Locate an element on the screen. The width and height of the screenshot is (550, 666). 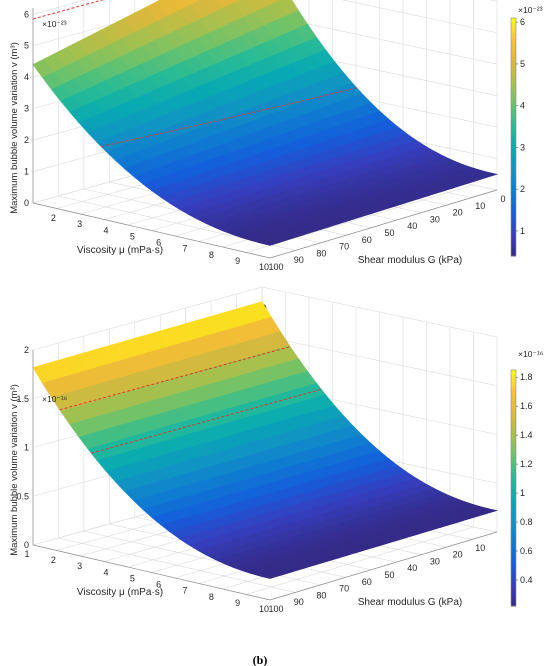
mu-axis-line is located at coordinates (151, 230).